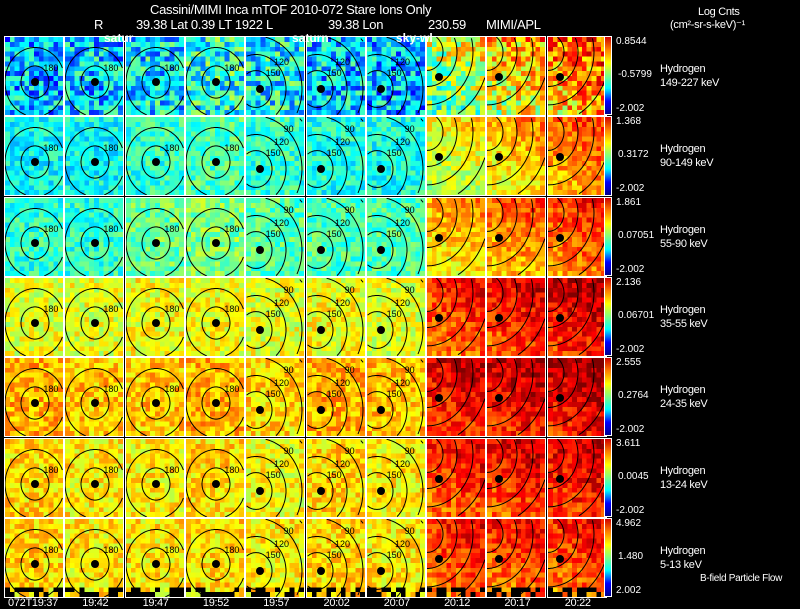  I want to click on colorbar-max-label: 2.555, so click(629, 363).